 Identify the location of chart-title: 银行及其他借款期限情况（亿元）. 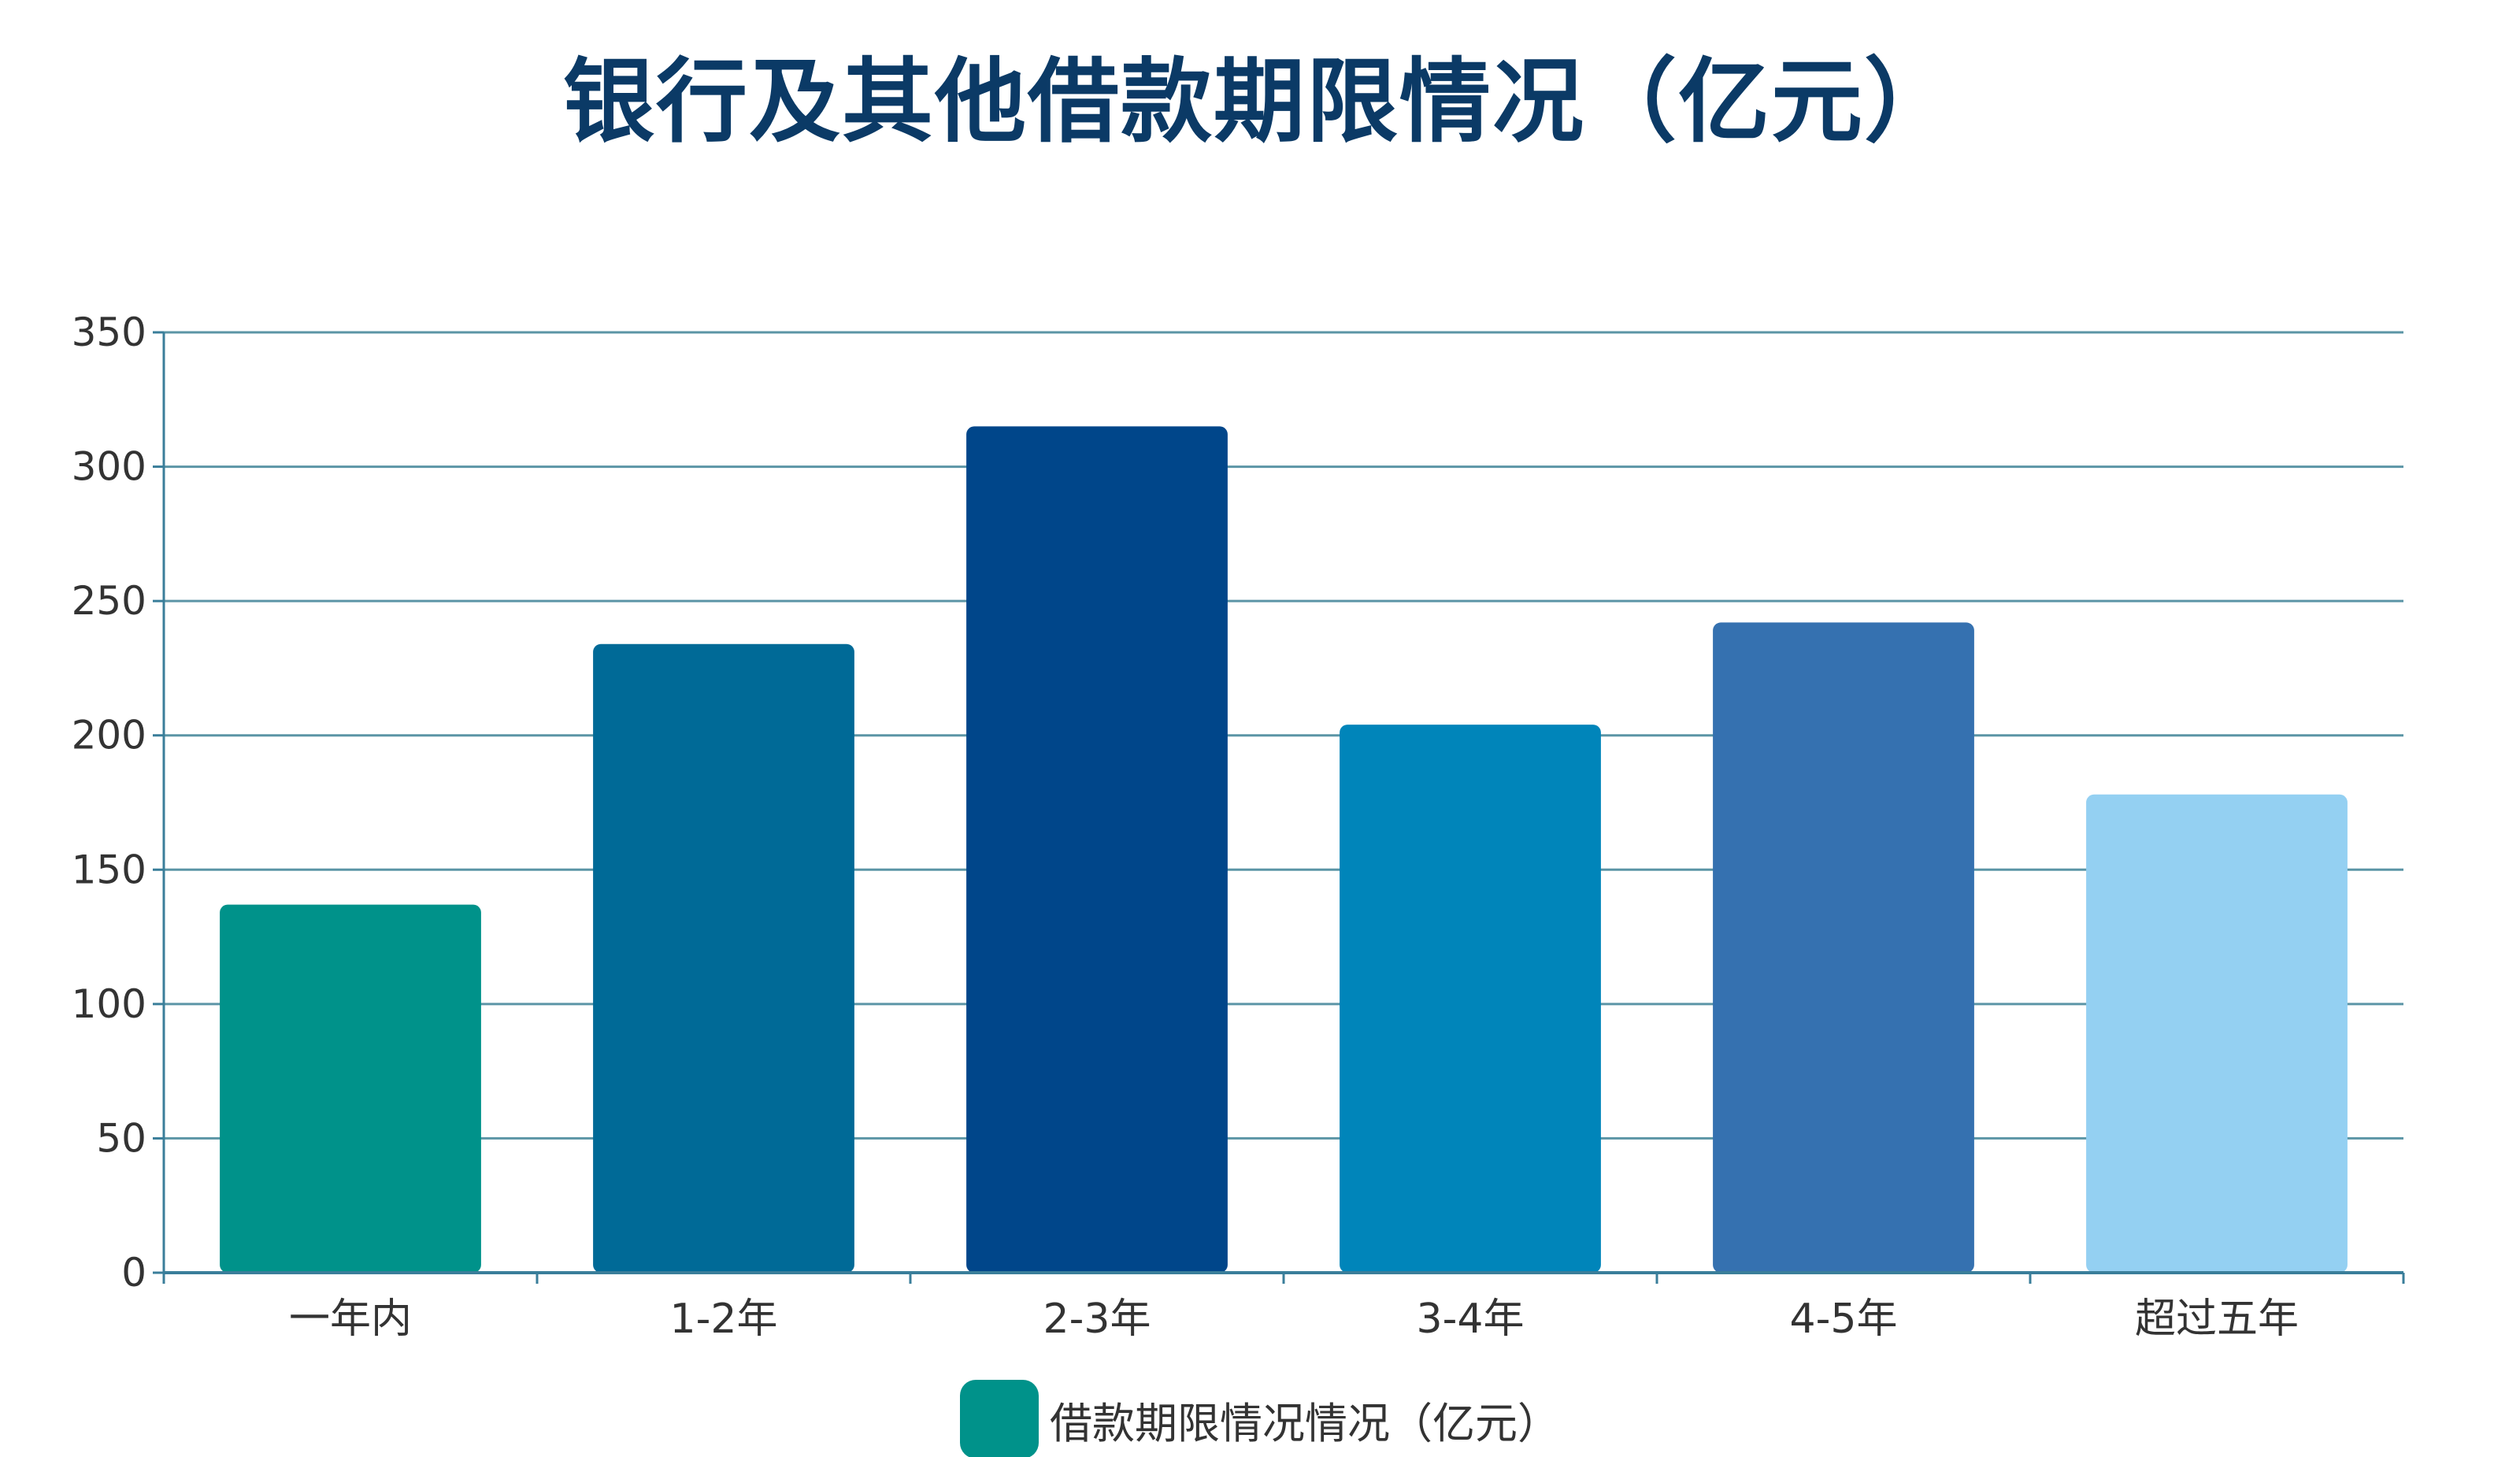
(1260, 102).